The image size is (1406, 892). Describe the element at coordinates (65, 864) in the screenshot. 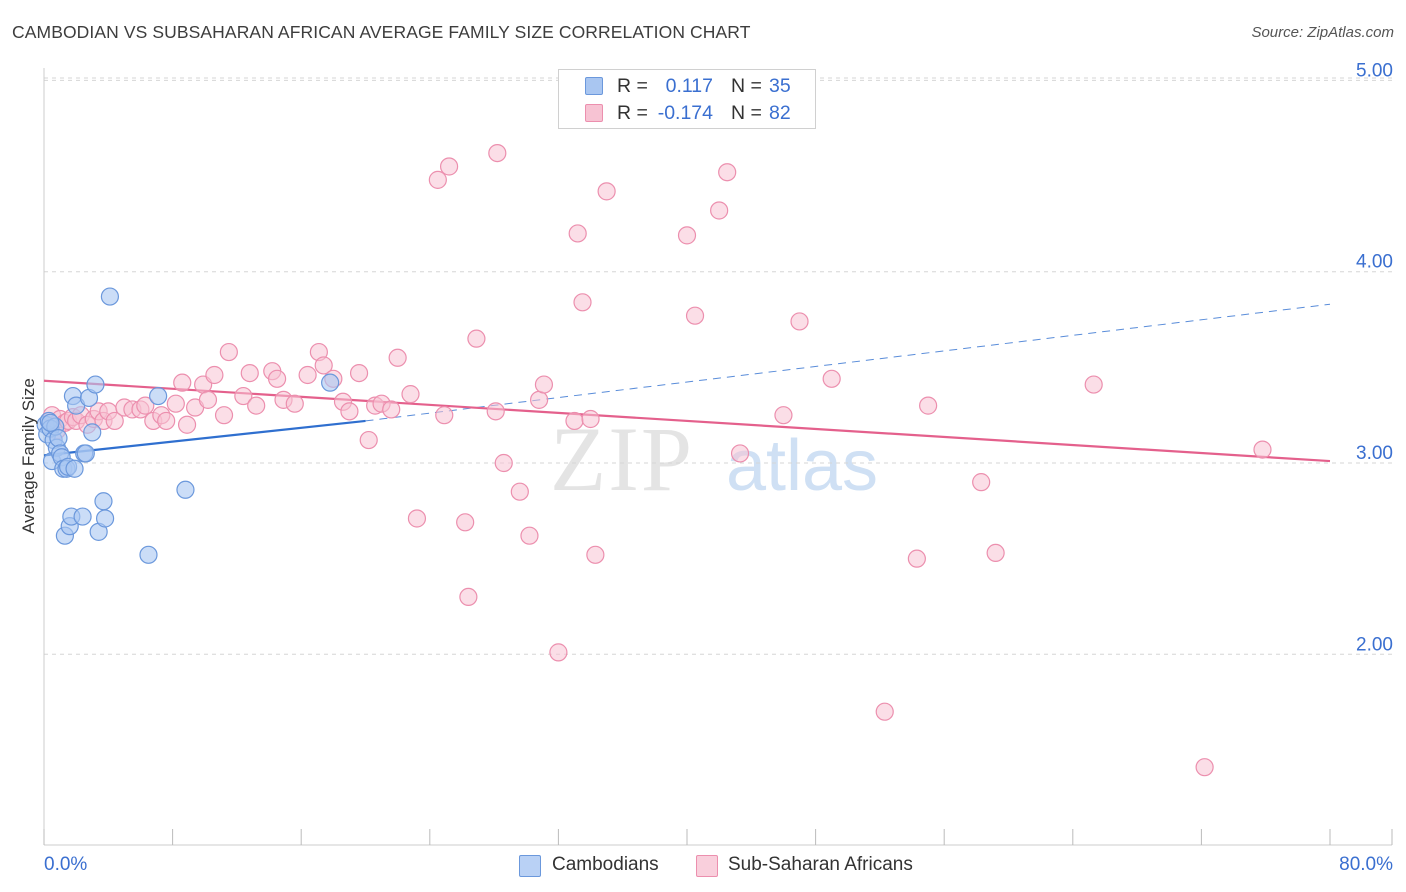

I see `x-tick-label-min: 0.0%` at that location.